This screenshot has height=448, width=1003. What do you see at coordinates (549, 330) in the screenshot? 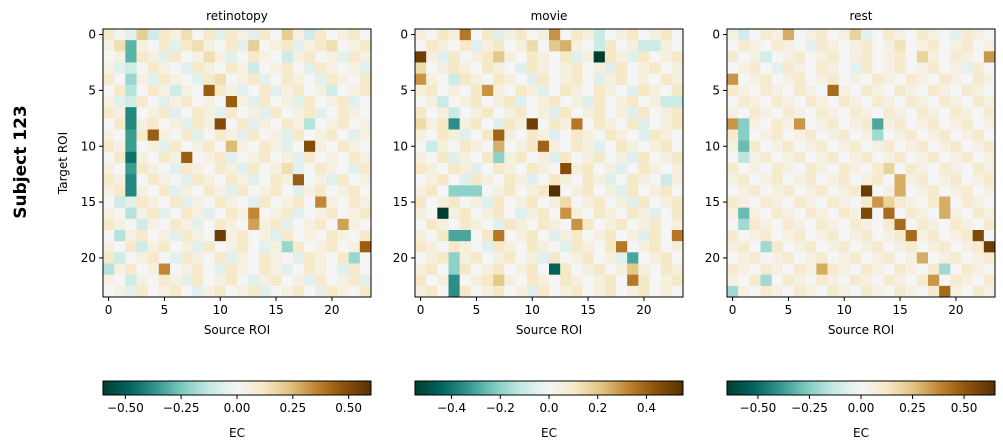
I see `x-axis-label: Source ROI` at bounding box center [549, 330].